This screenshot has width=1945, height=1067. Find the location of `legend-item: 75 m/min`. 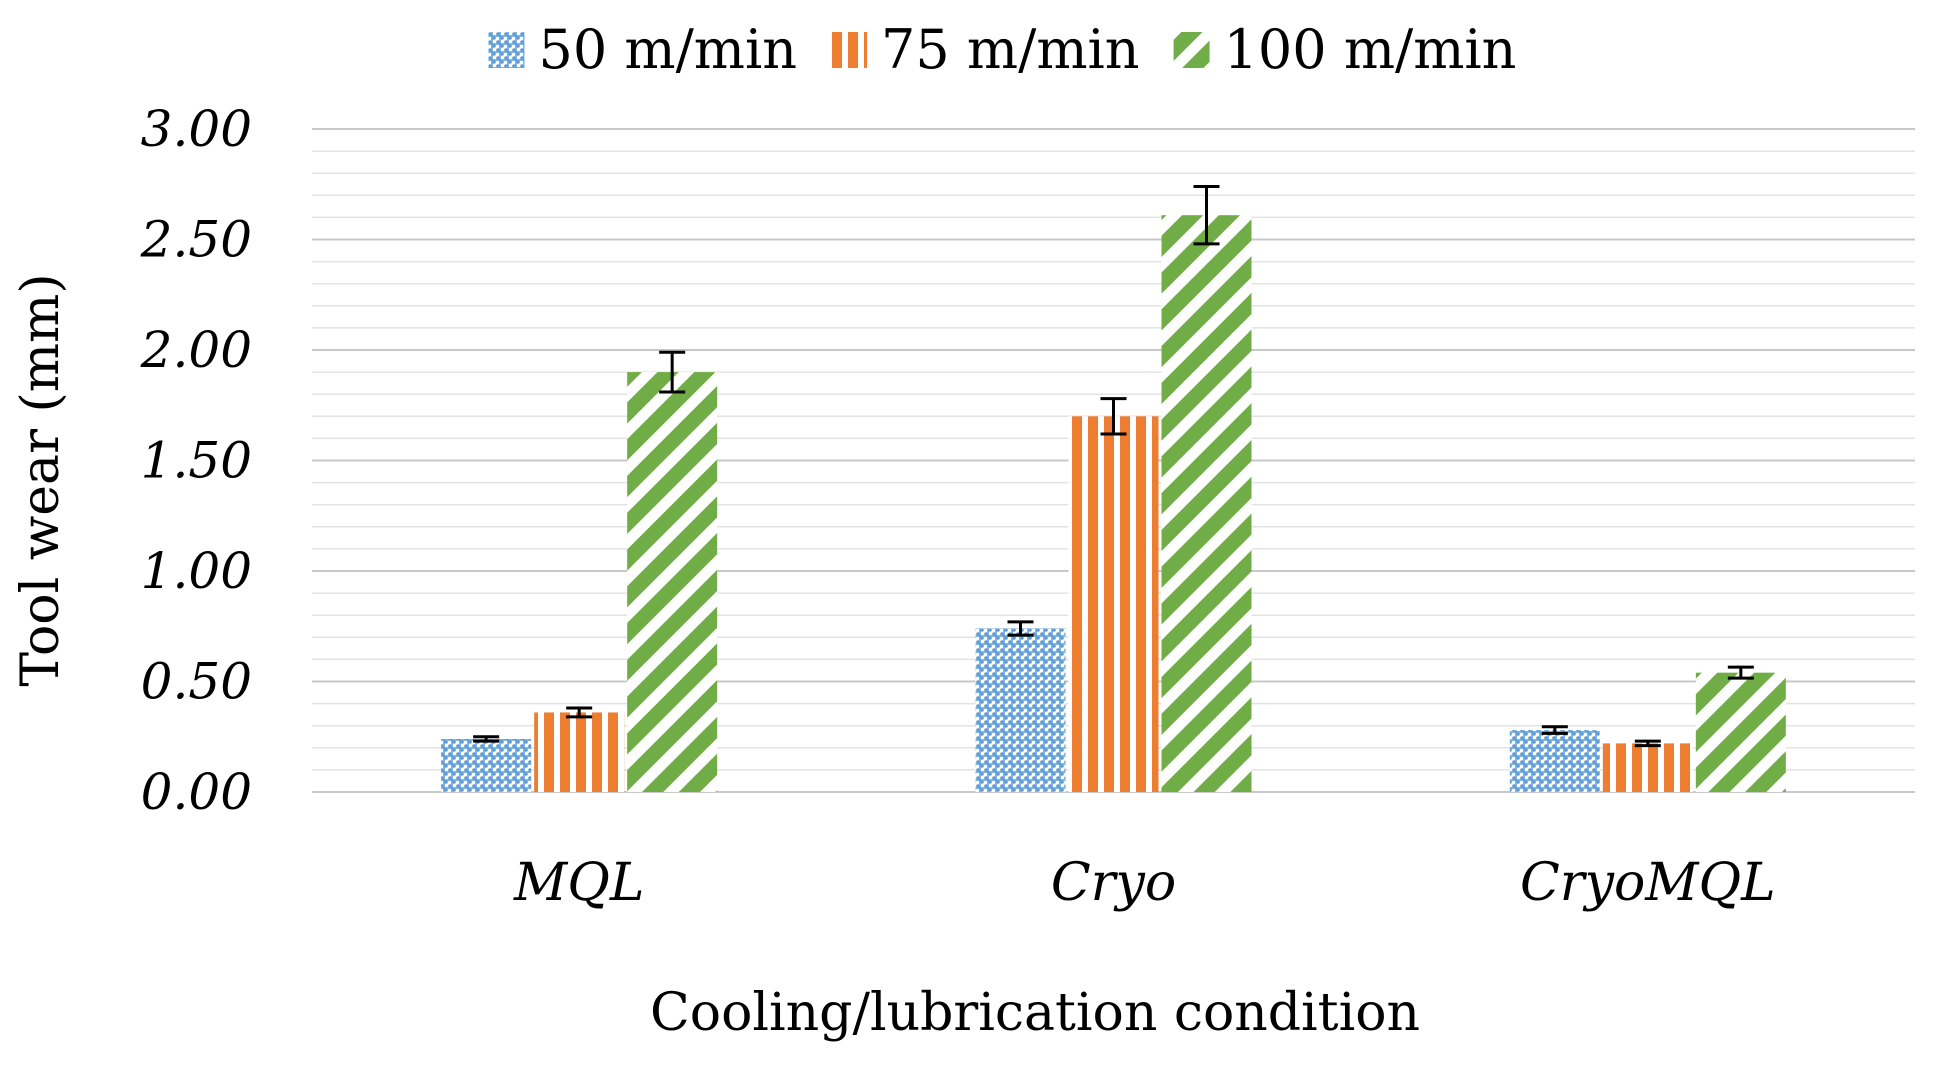

legend-item: 75 m/min is located at coordinates (985, 49).